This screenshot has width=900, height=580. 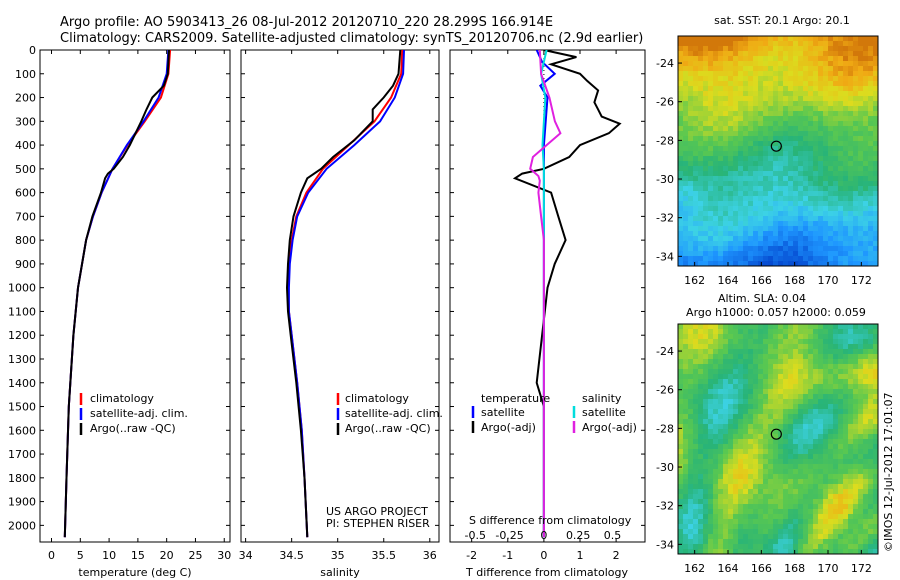 What do you see at coordinates (828, 568) in the screenshot?
I see `map-x-tick-label: 170` at bounding box center [828, 568].